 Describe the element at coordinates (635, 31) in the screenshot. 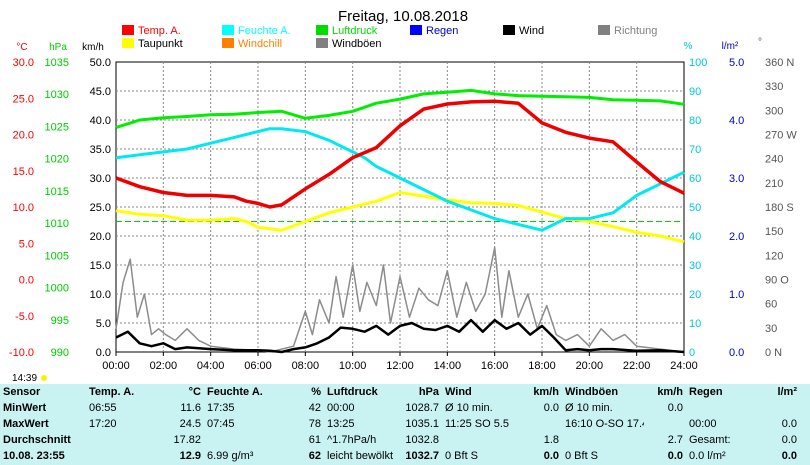

I see `legend-label: Richtung` at that location.